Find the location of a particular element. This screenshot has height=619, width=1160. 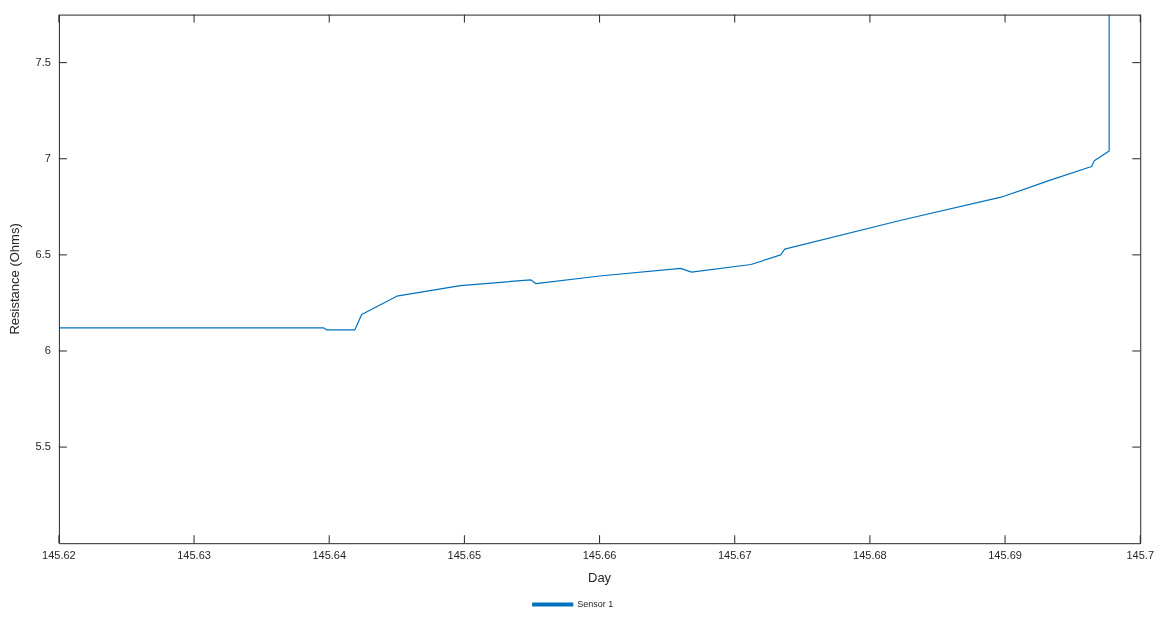

x-tick-label: 145.7 is located at coordinates (1140, 554).